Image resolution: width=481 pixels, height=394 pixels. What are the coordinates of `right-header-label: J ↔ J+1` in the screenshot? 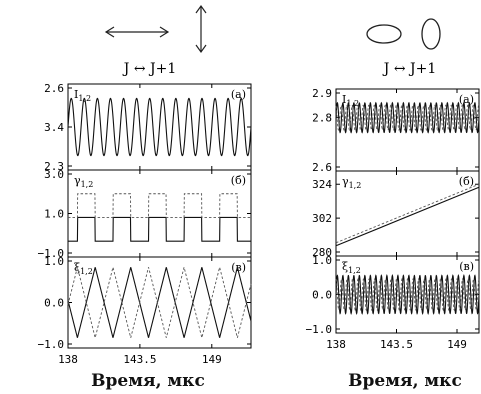 It's located at (409, 69).